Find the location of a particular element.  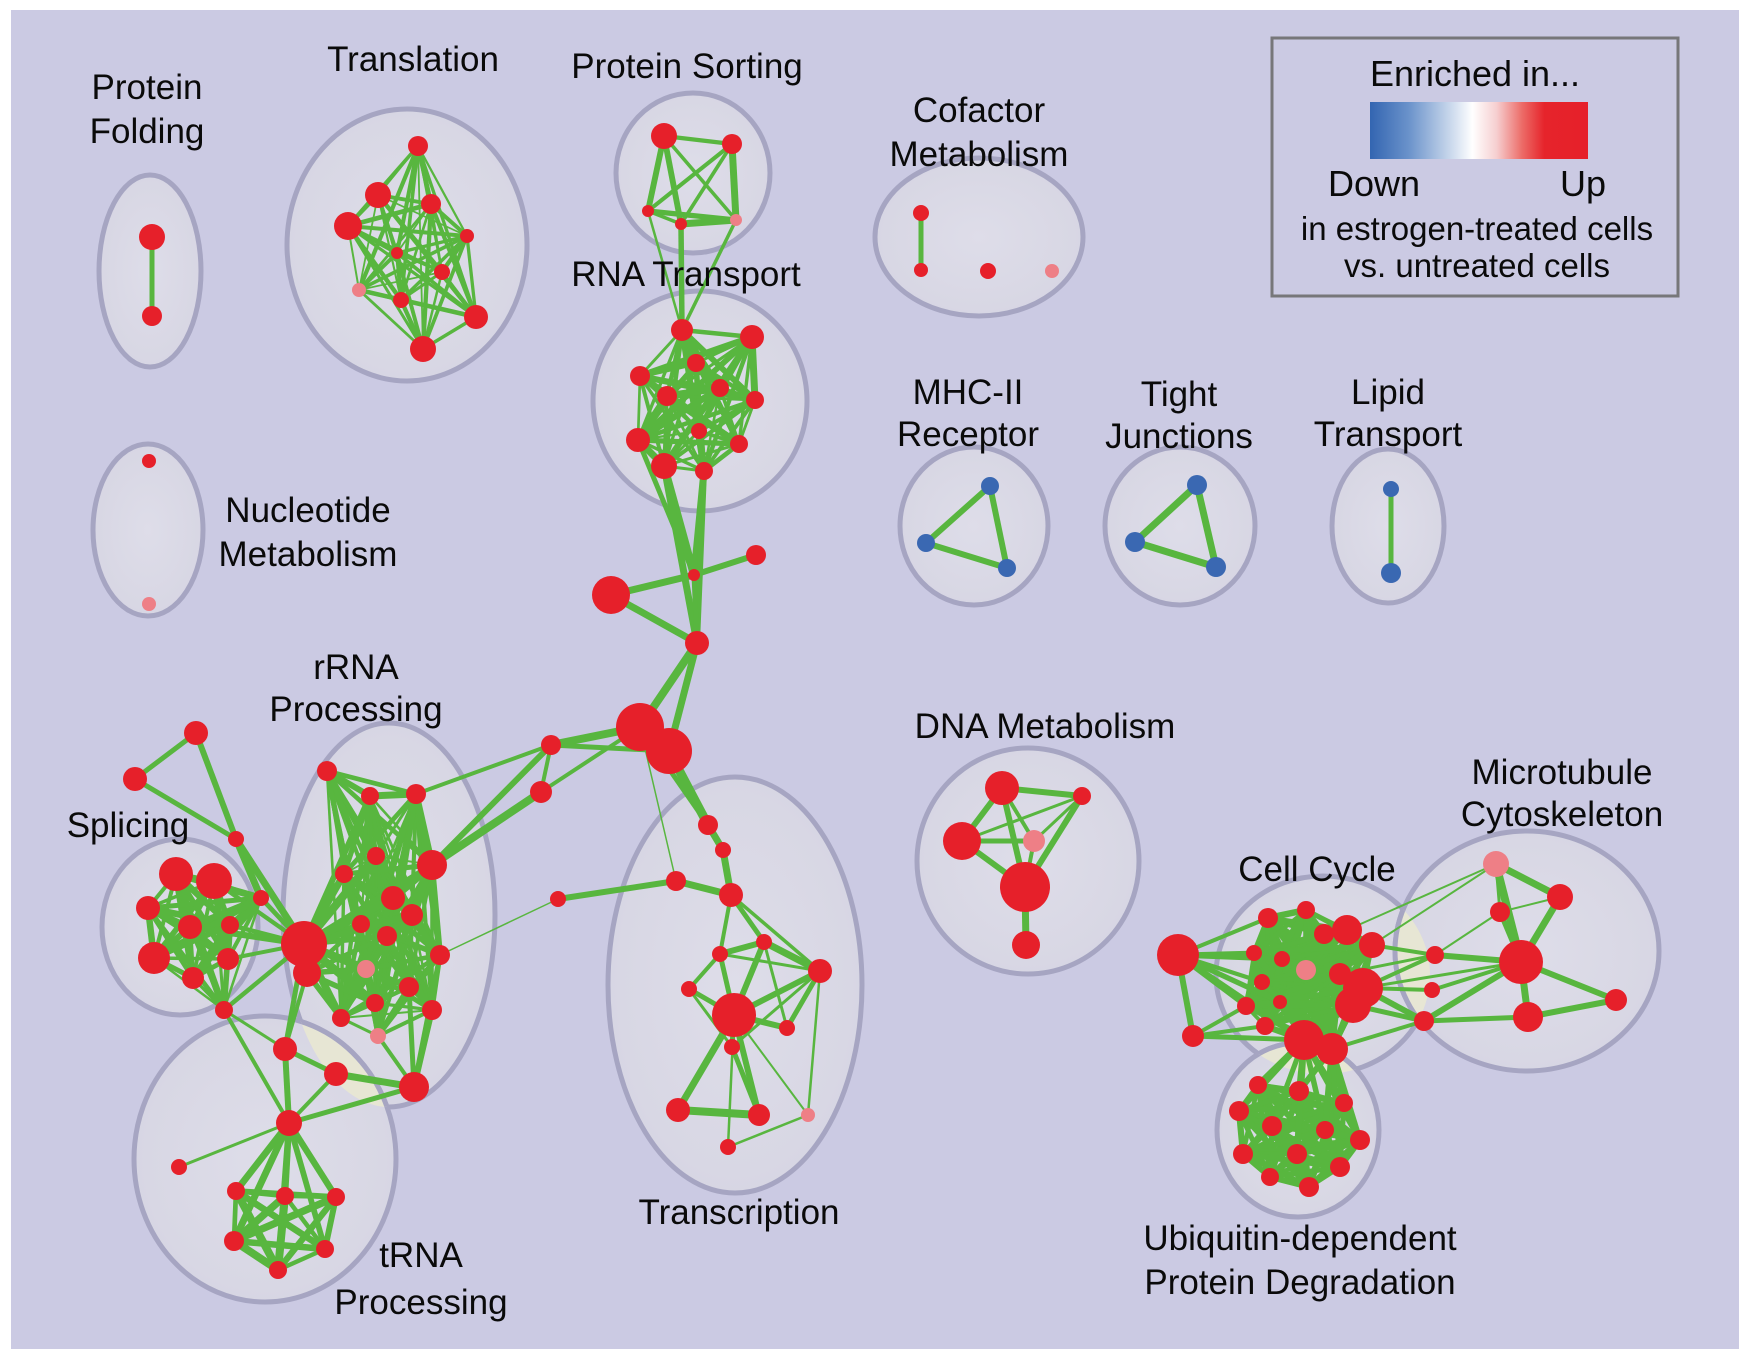

svg-text: Down is located at coordinates (1374, 183).